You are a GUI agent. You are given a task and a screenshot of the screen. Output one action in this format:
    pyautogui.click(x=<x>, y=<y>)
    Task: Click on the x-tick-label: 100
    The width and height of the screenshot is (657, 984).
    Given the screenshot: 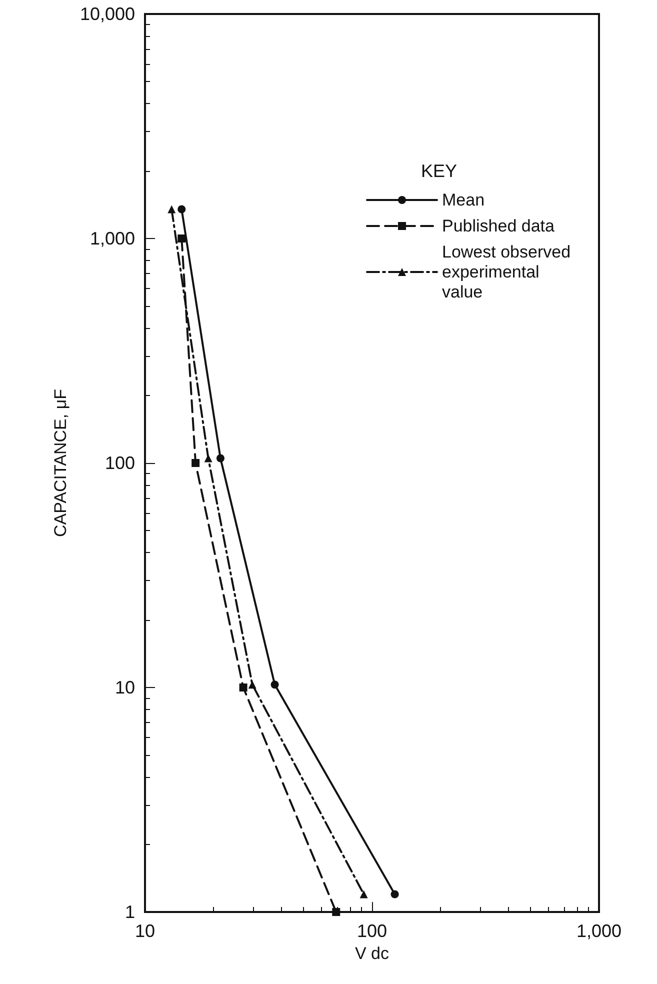 What is the action you would take?
    pyautogui.click(x=372, y=931)
    